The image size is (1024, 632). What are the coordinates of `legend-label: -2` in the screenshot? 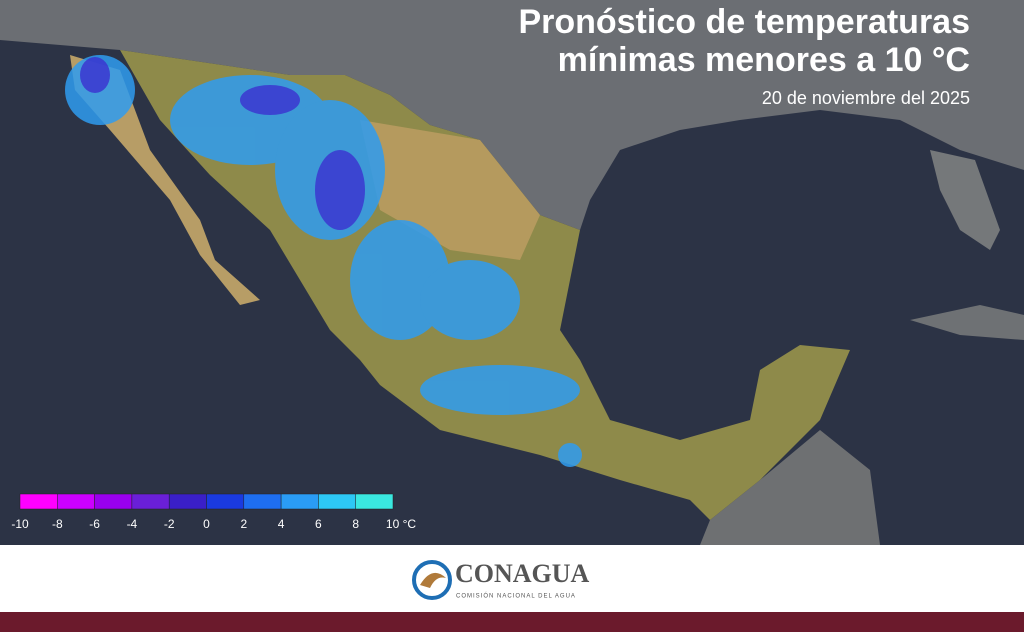 It's located at (169, 524).